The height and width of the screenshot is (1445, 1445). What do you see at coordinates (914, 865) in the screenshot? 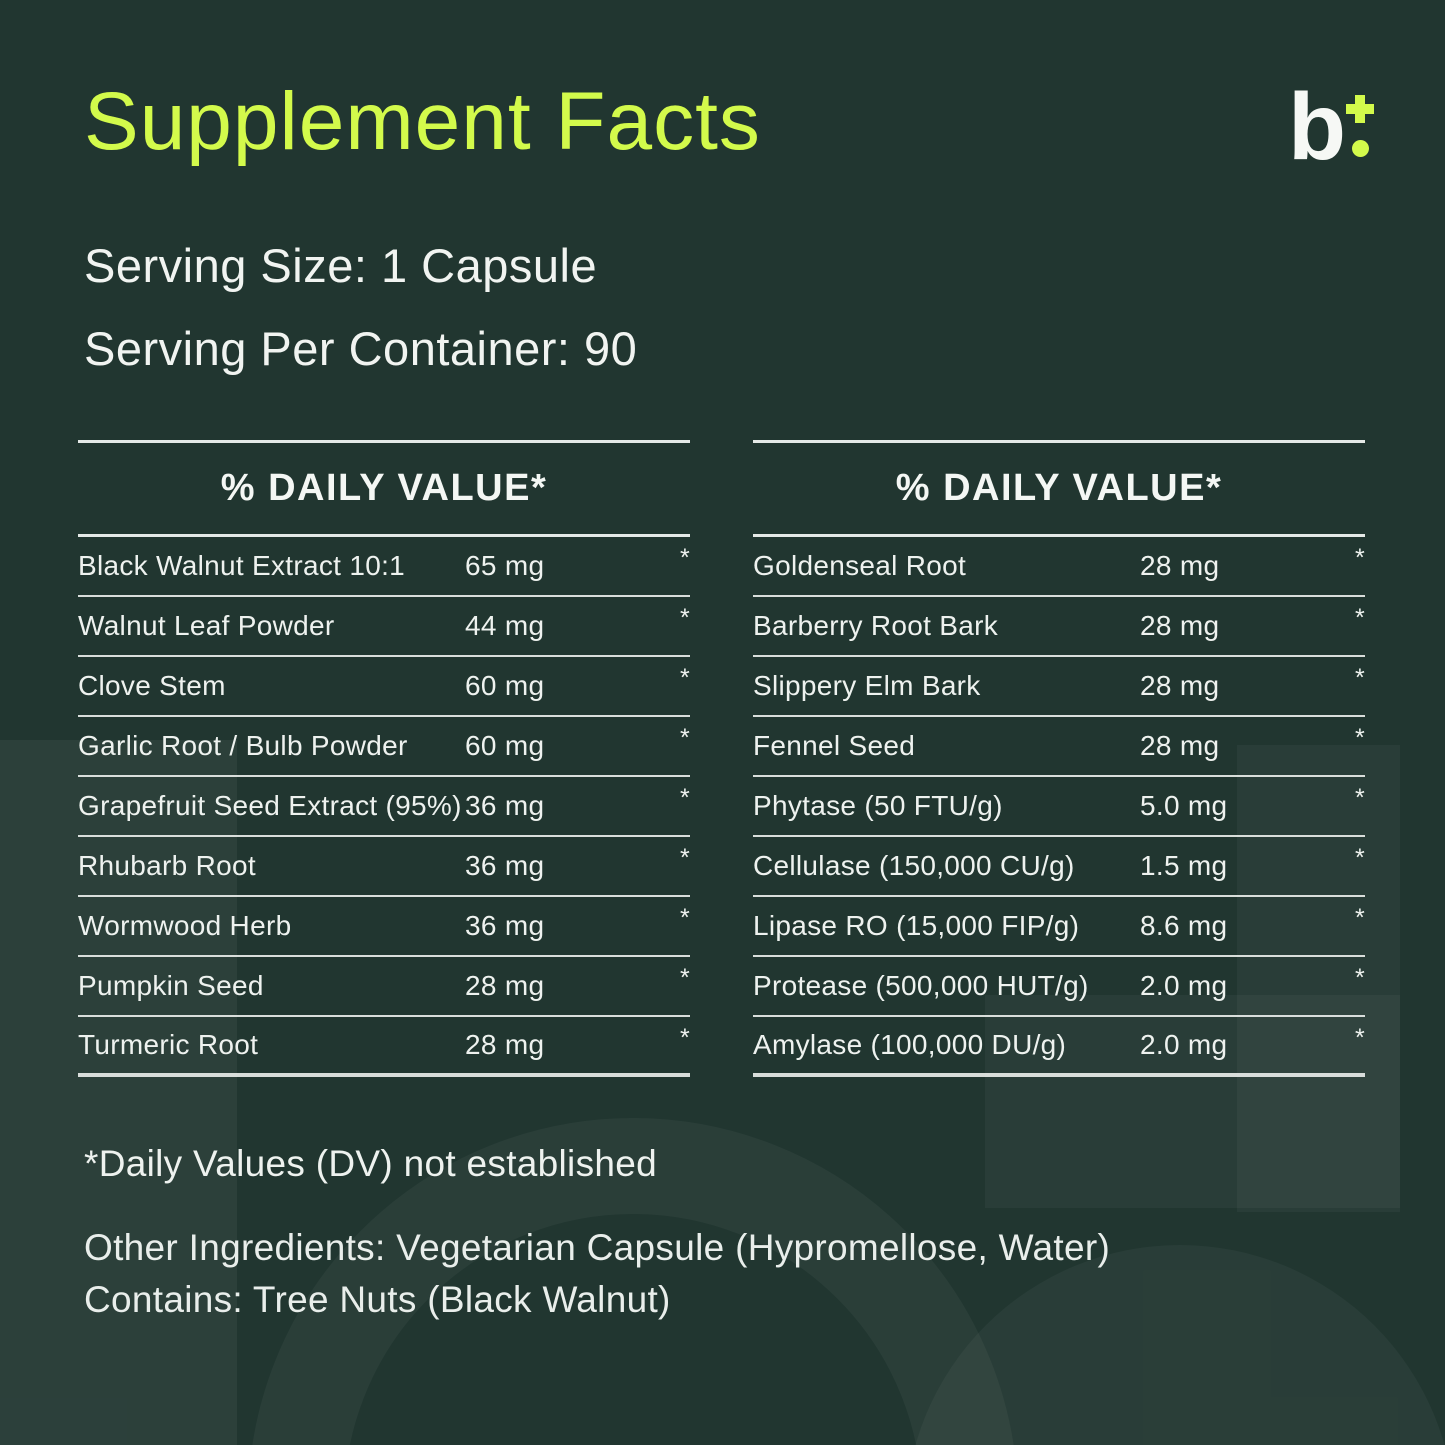
I see `ingredient-name: Cellulase (150,000 CU/g)` at bounding box center [914, 865].